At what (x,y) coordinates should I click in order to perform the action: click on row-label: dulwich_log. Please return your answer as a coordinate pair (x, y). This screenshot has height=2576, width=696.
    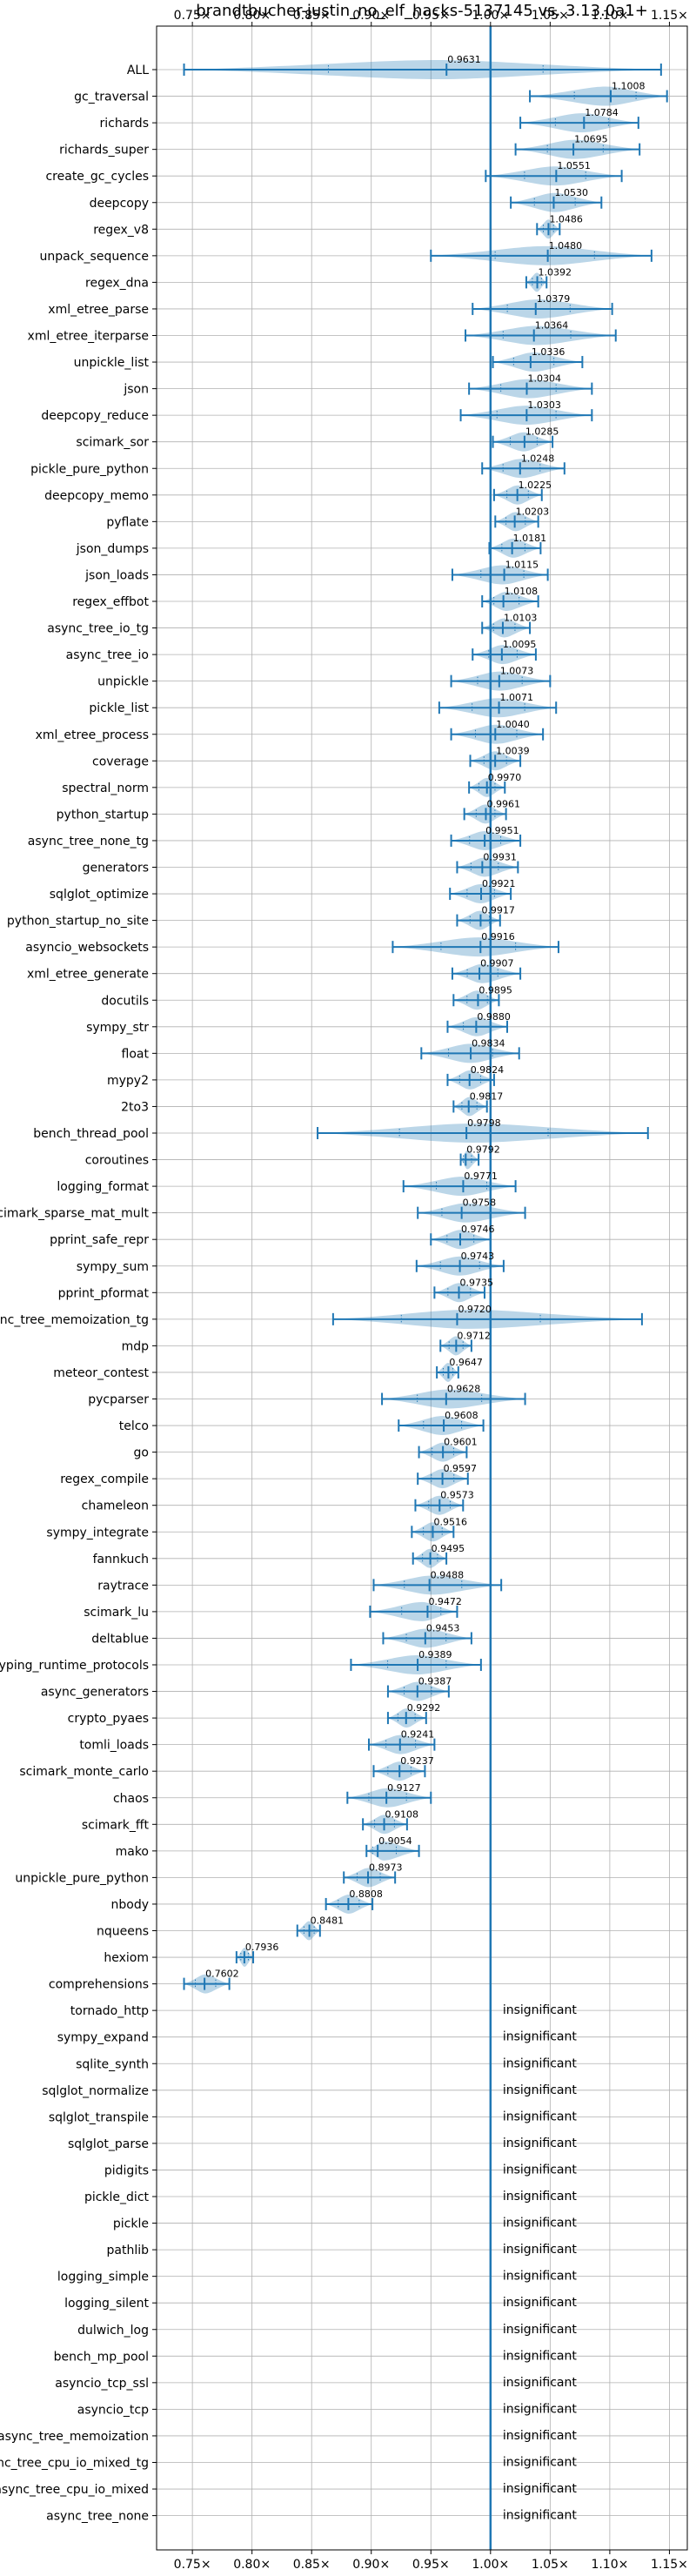
    Looking at the image, I should click on (113, 2331).